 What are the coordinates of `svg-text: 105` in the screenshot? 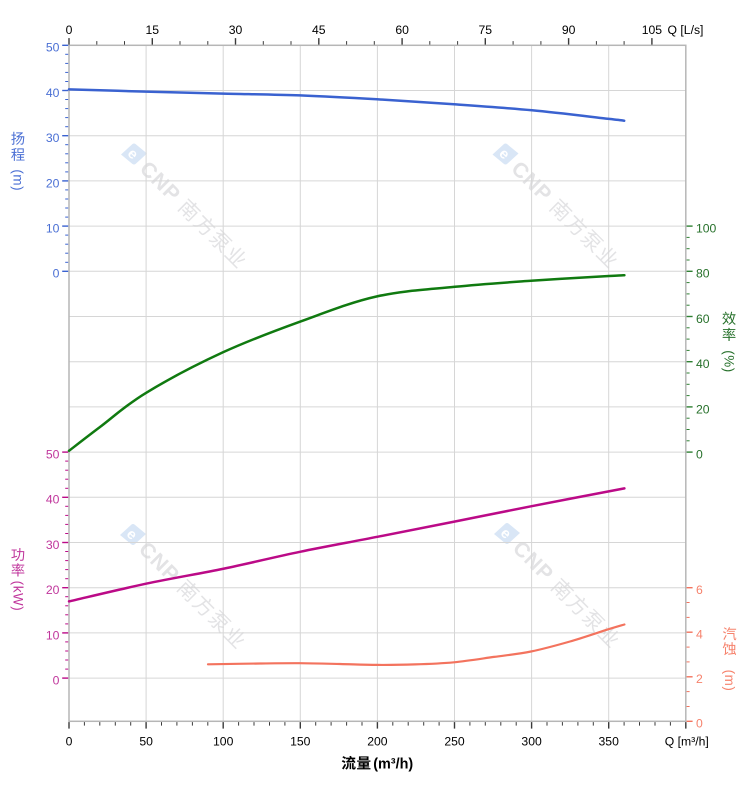 It's located at (652, 30).